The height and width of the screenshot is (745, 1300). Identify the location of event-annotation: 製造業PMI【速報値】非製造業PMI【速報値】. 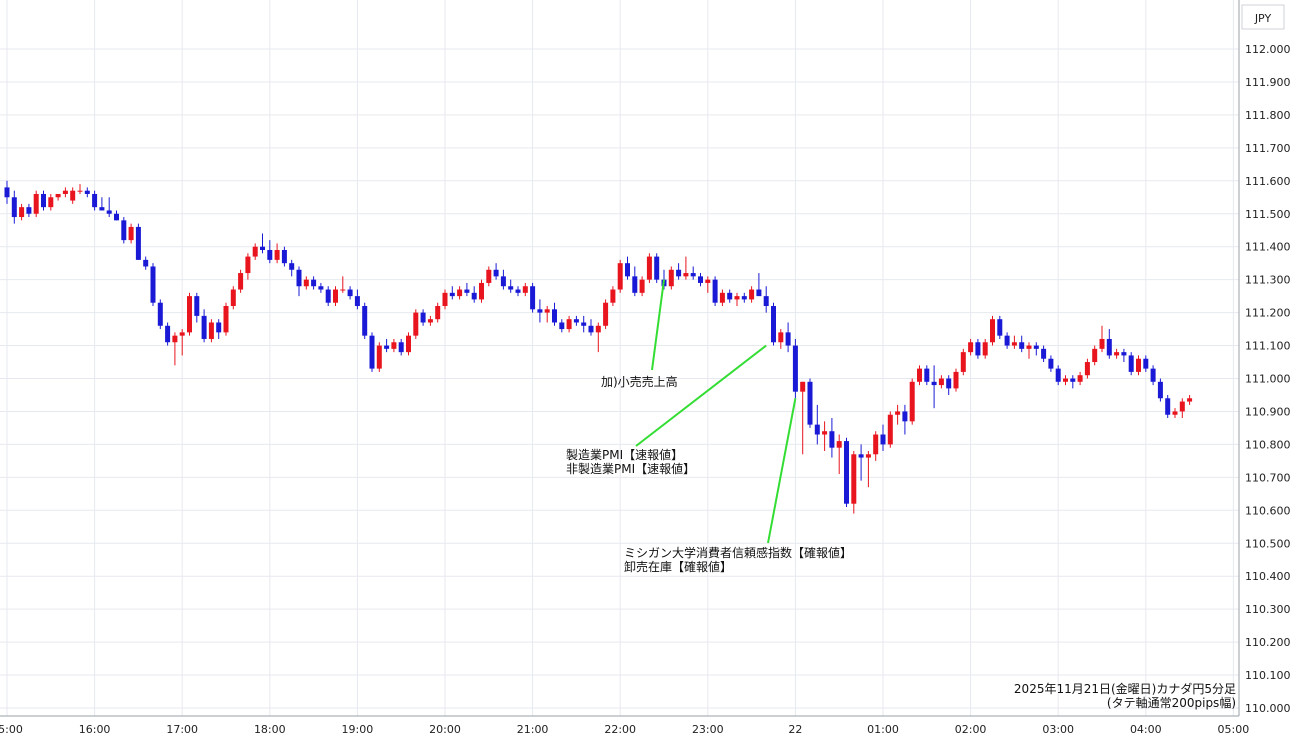
(666, 410).